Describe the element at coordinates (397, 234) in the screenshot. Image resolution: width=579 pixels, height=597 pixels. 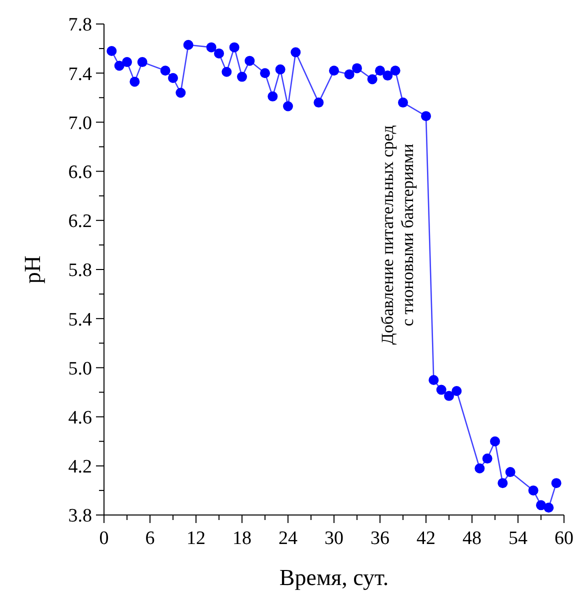
I see `annotation: Добавление питательных сред с тионовыми бактериями` at that location.